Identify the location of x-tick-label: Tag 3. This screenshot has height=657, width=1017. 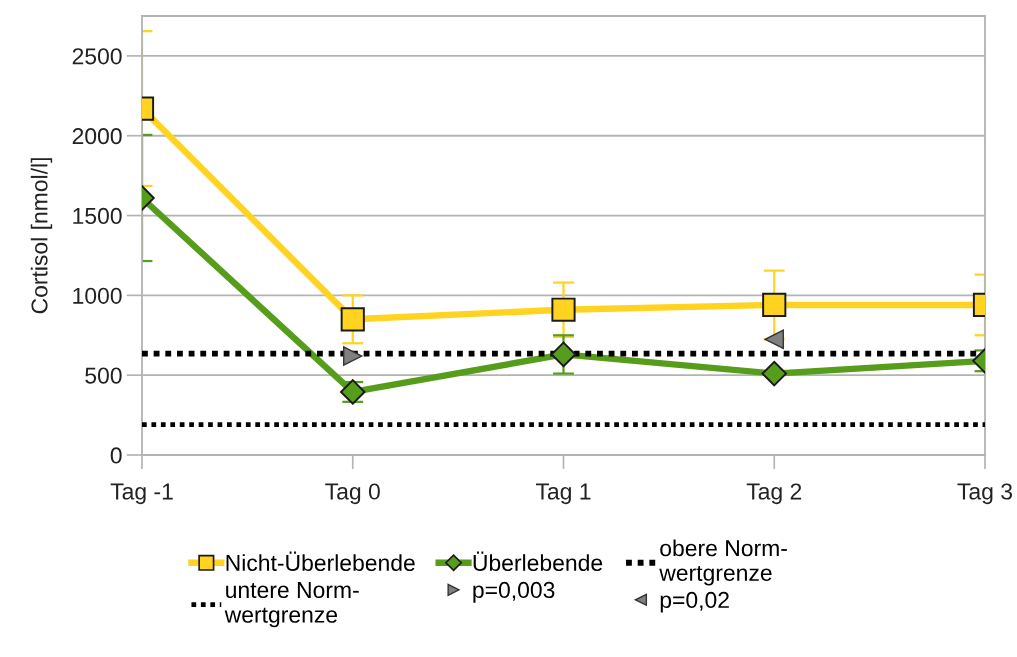
(985, 494).